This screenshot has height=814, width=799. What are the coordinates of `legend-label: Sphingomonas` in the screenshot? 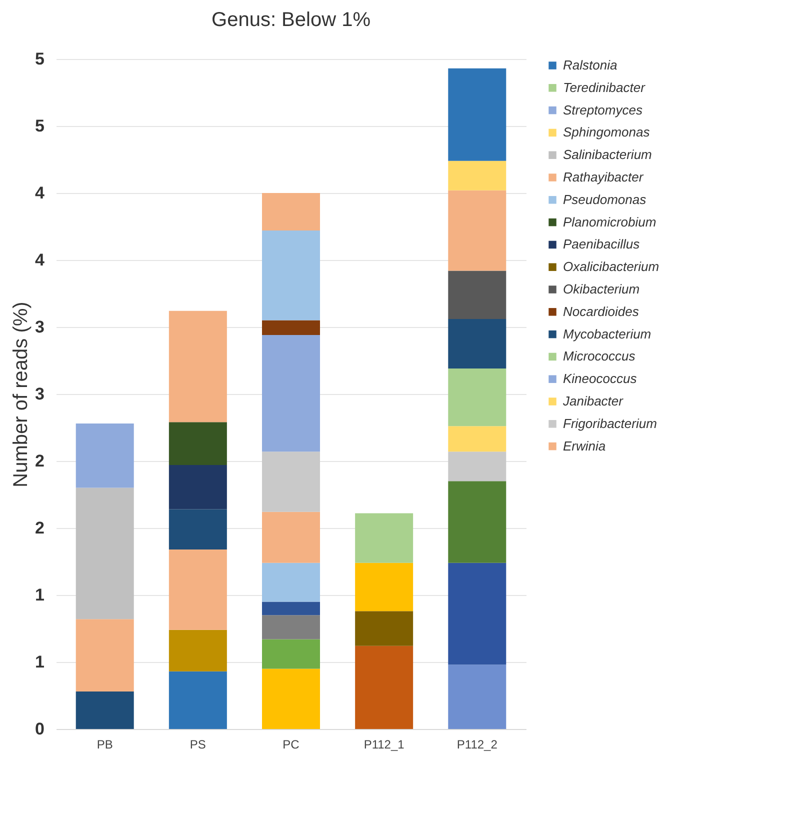 It's located at (606, 132).